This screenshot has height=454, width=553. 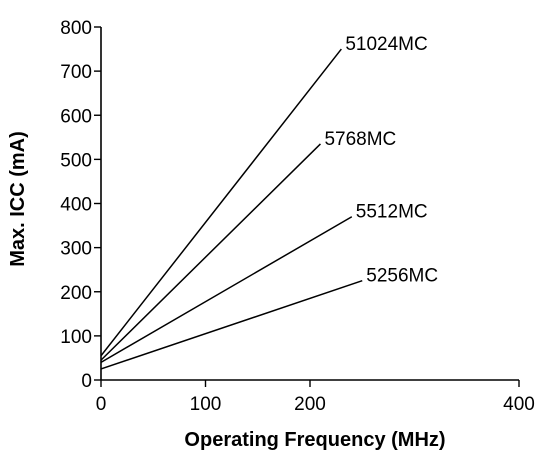 What do you see at coordinates (360, 139) in the screenshot?
I see `series-label: 5768MC` at bounding box center [360, 139].